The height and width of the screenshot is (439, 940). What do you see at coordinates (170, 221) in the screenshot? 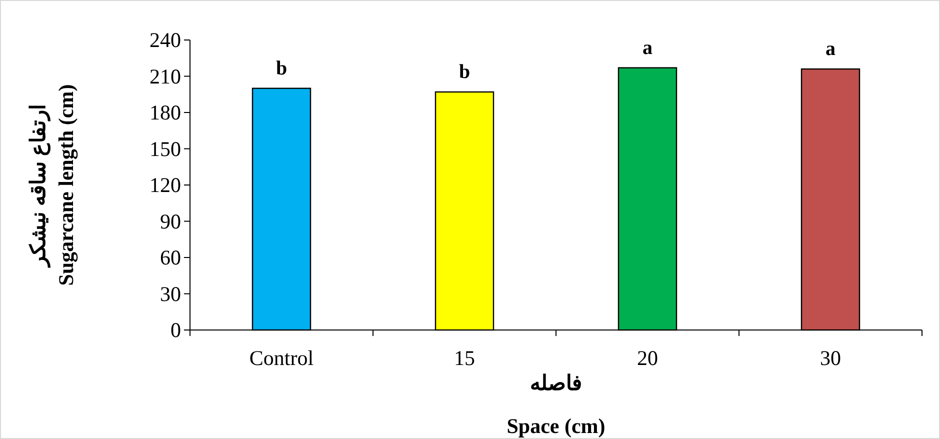
I see `y-tick-label: 90` at bounding box center [170, 221].